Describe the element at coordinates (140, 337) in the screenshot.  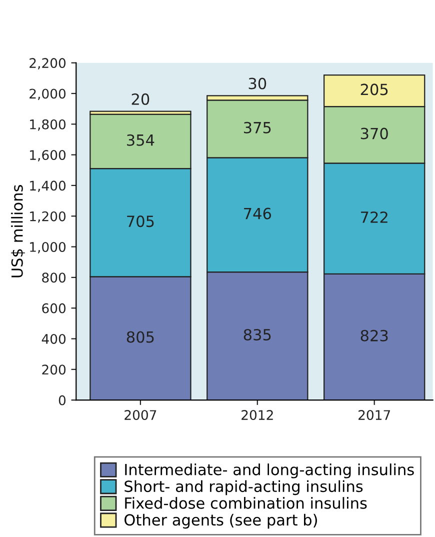
I see `data-label: 805` at that location.